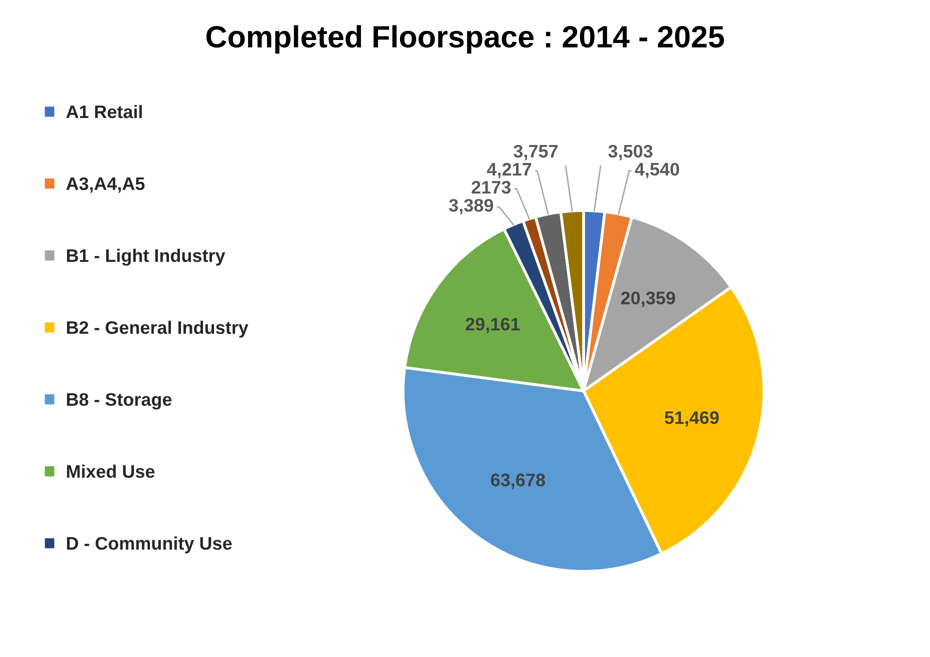  Describe the element at coordinates (691, 419) in the screenshot. I see `data-label: 51,469` at that location.